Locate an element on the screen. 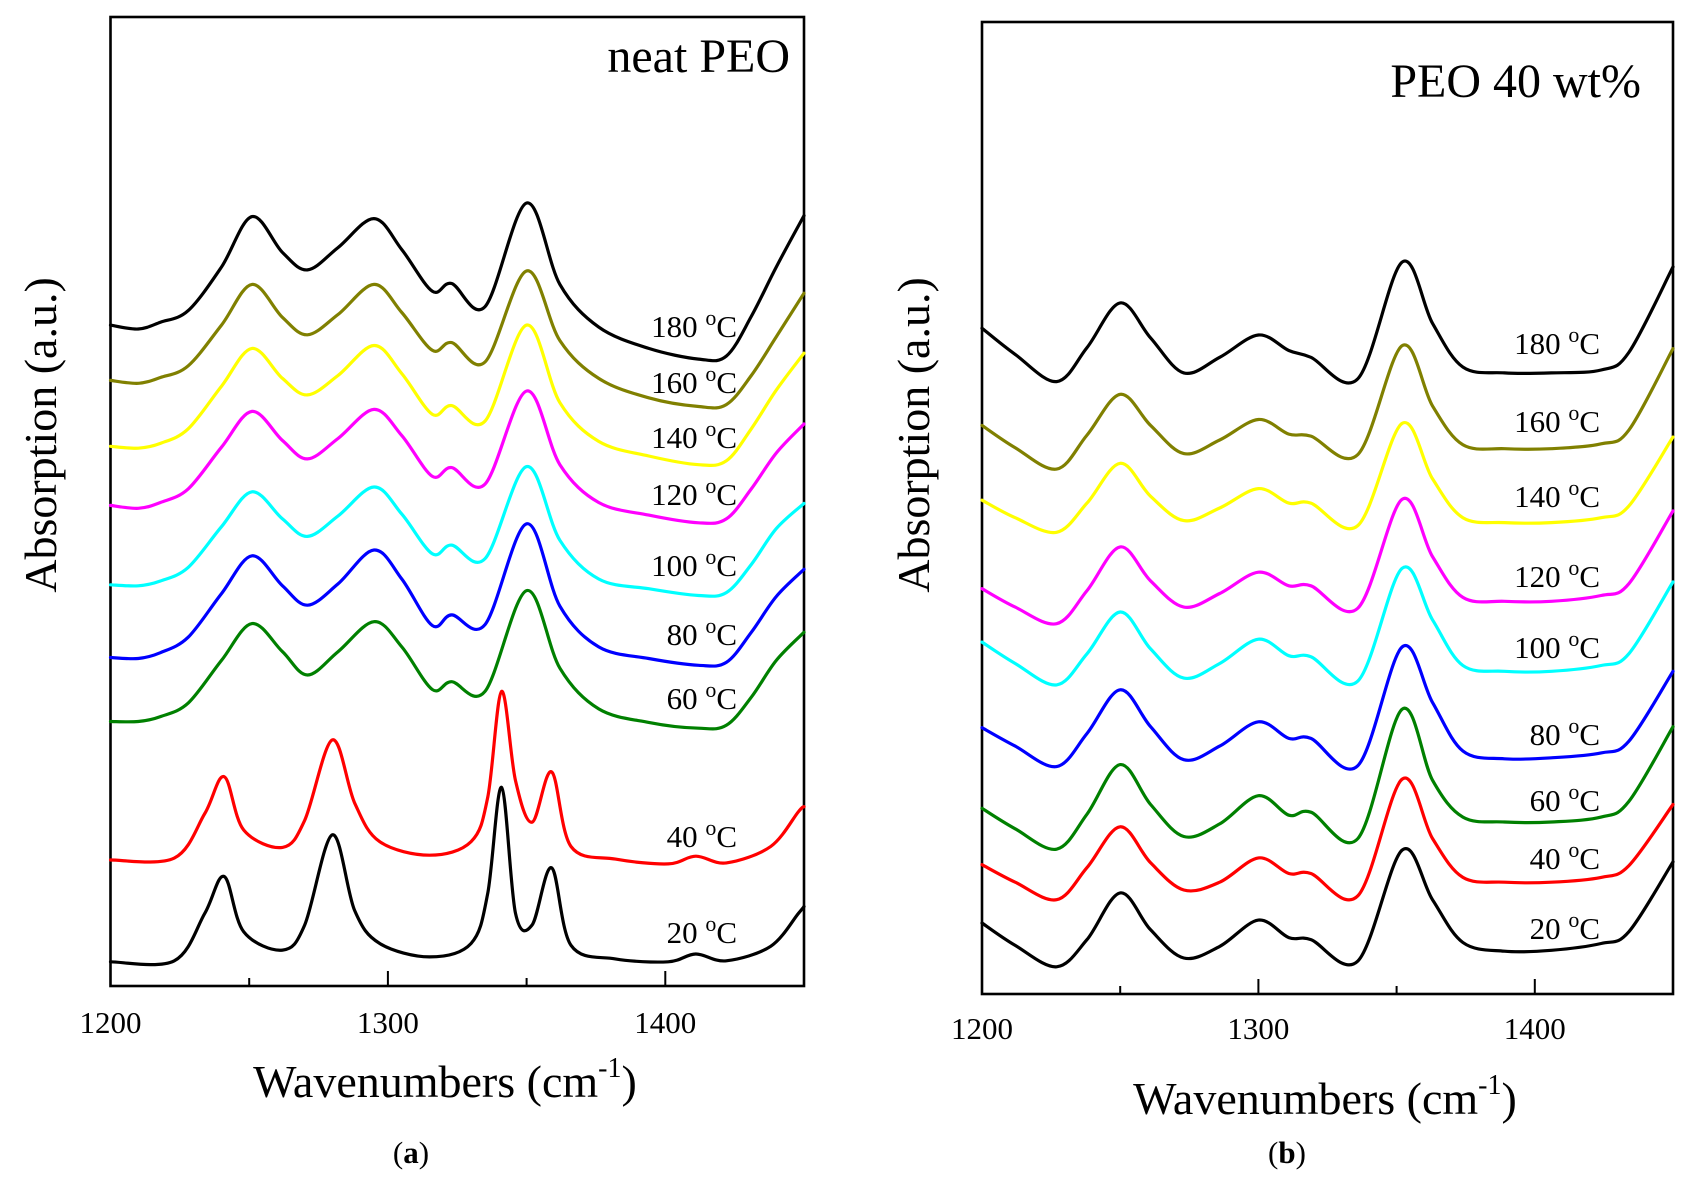 The image size is (1695, 1180). panel-tag-b: (b) is located at coordinates (1287, 1152).